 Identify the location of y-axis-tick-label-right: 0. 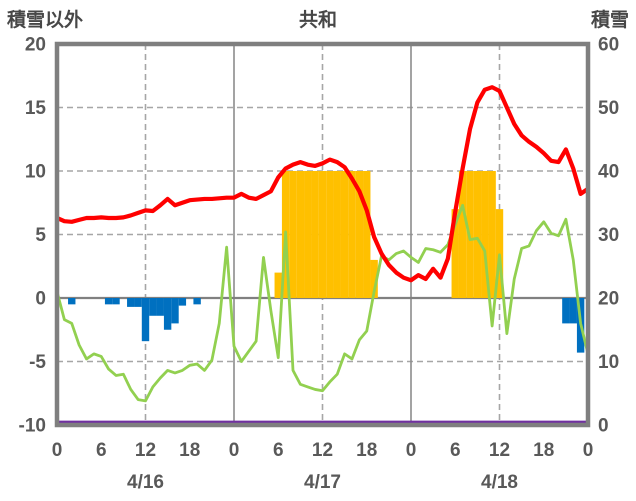
(603, 426).